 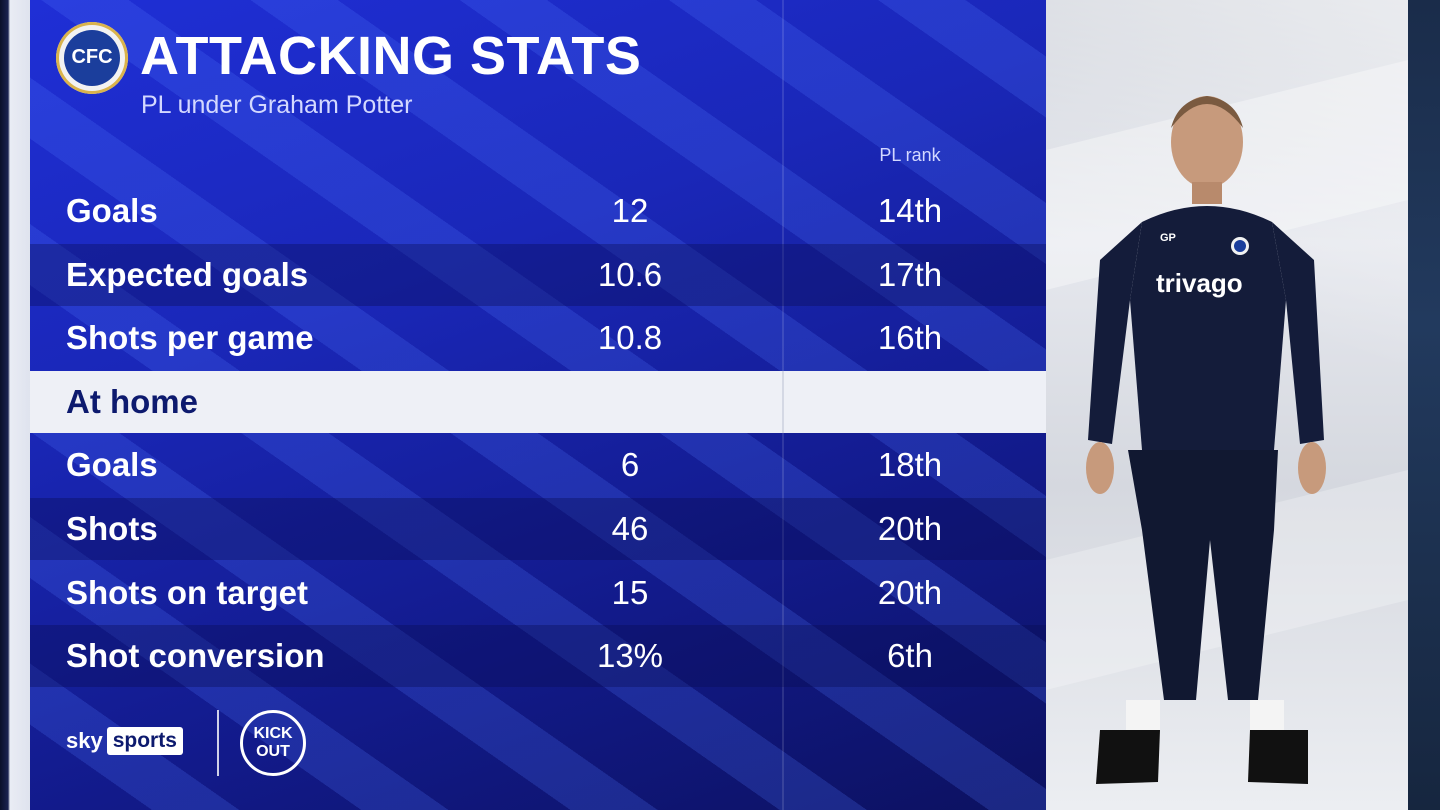 I want to click on sky-wordmark: sky, so click(x=84, y=740).